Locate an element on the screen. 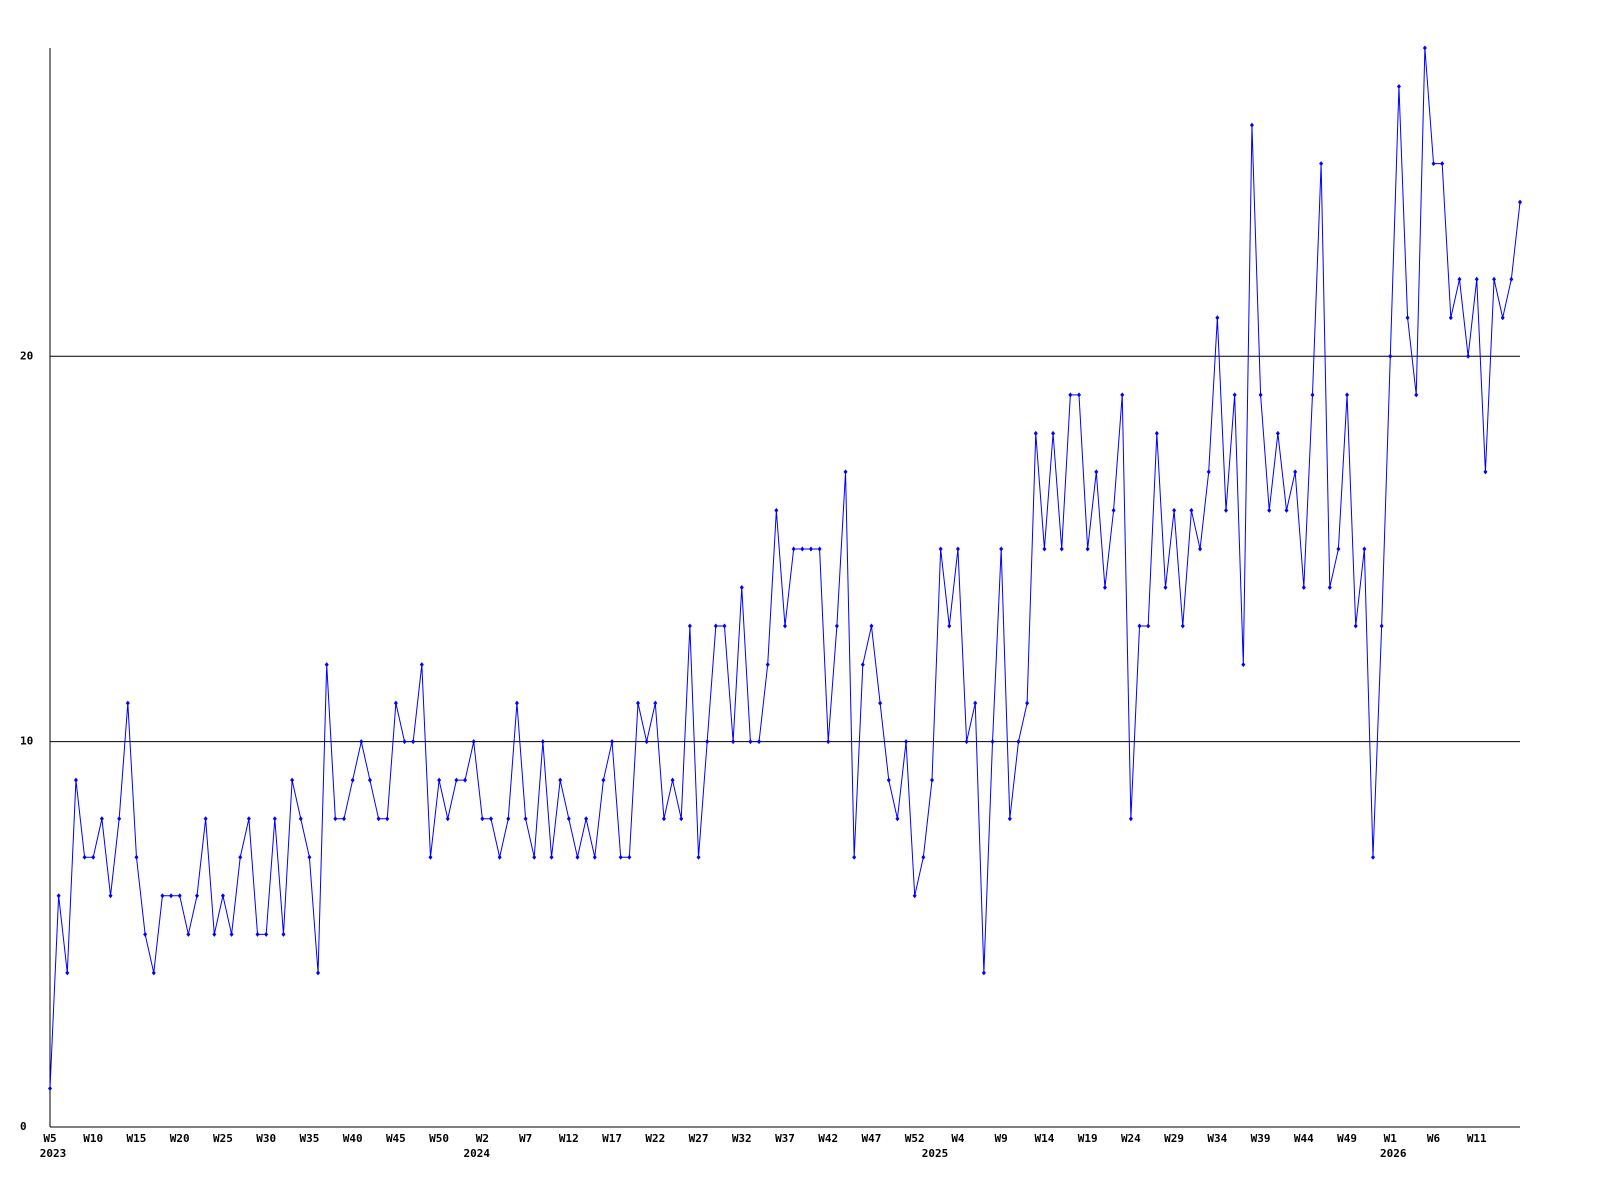 This screenshot has height=1200, width=1600. x-tick-label: W19 is located at coordinates (1088, 1138).